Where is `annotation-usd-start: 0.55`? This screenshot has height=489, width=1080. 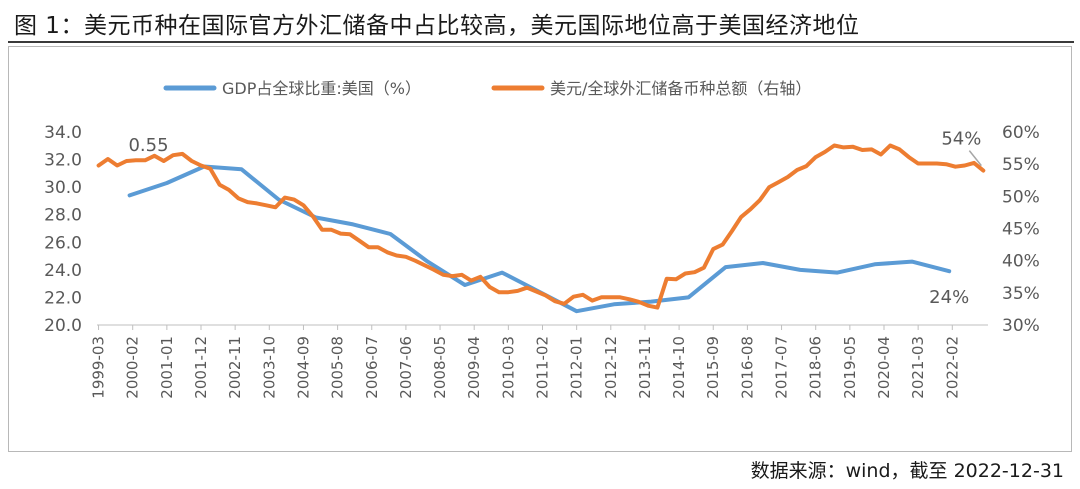 annotation-usd-start: 0.55 is located at coordinates (148, 145).